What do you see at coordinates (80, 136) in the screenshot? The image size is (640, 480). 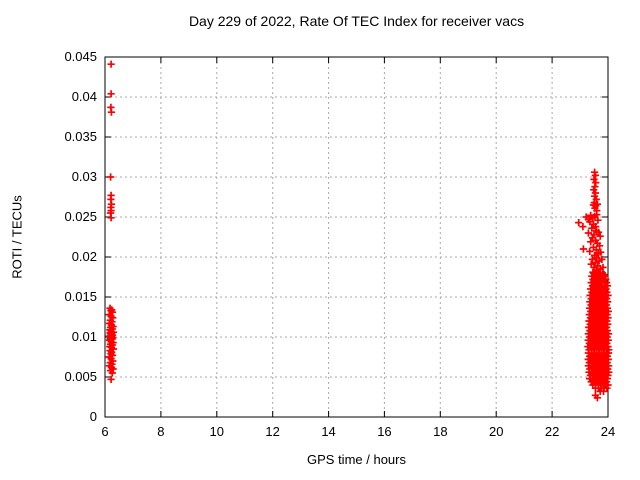 I see `y-tick-label: 0.035` at bounding box center [80, 136].